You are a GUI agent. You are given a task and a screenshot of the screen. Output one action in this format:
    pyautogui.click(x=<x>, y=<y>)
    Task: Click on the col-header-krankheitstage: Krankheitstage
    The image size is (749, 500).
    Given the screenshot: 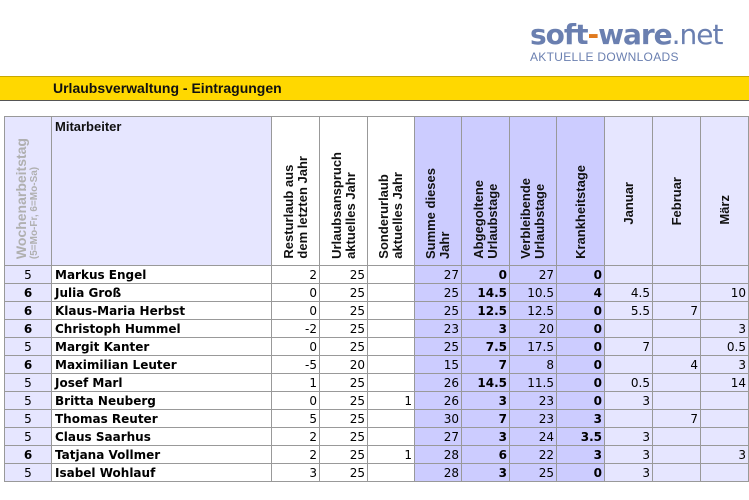 What is the action you would take?
    pyautogui.click(x=580, y=191)
    